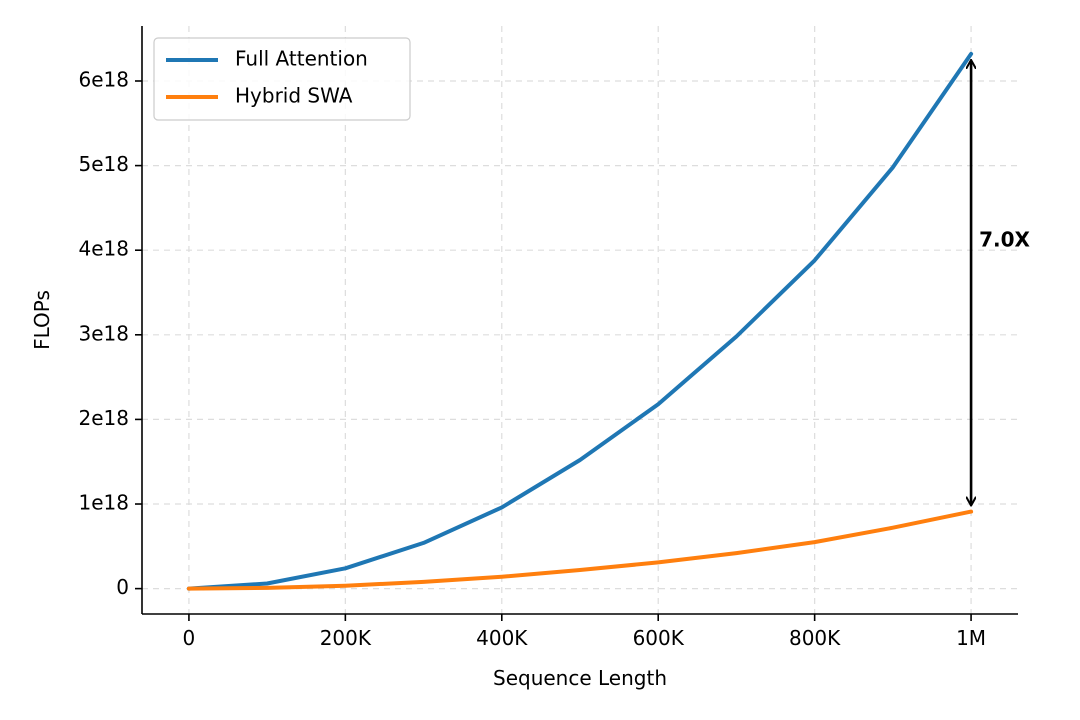 The image size is (1080, 720). I want to click on y-tick-label: 6e18, so click(104, 79).